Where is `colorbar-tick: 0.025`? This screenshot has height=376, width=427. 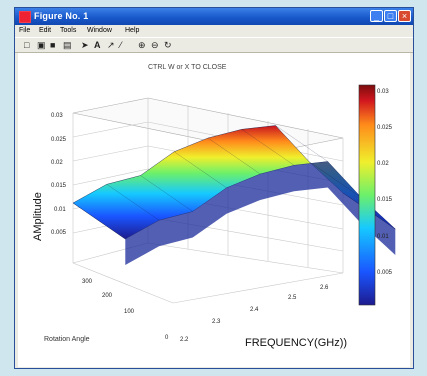 colorbar-tick: 0.025 is located at coordinates (385, 128).